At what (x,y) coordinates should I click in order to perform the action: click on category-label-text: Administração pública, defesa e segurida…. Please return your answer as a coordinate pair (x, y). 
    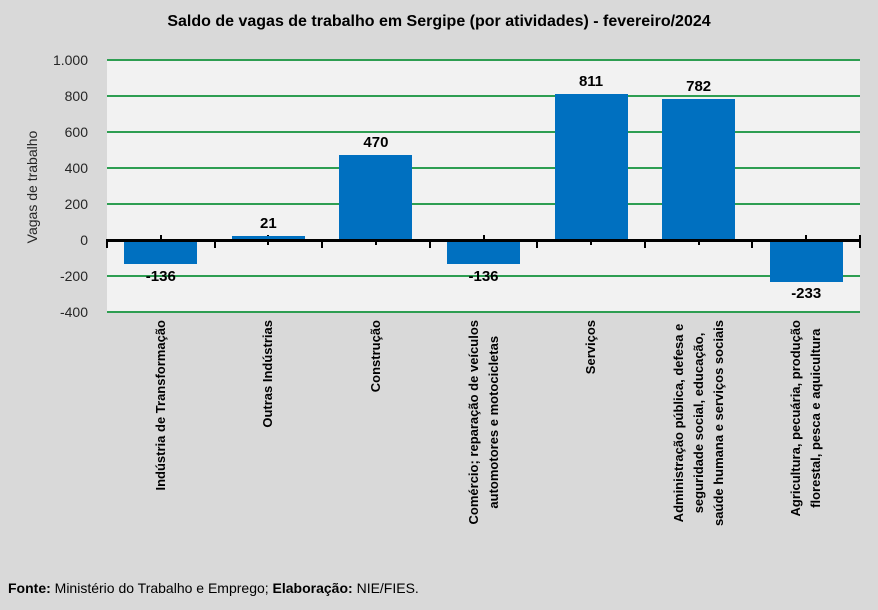
    Looking at the image, I should click on (698, 423).